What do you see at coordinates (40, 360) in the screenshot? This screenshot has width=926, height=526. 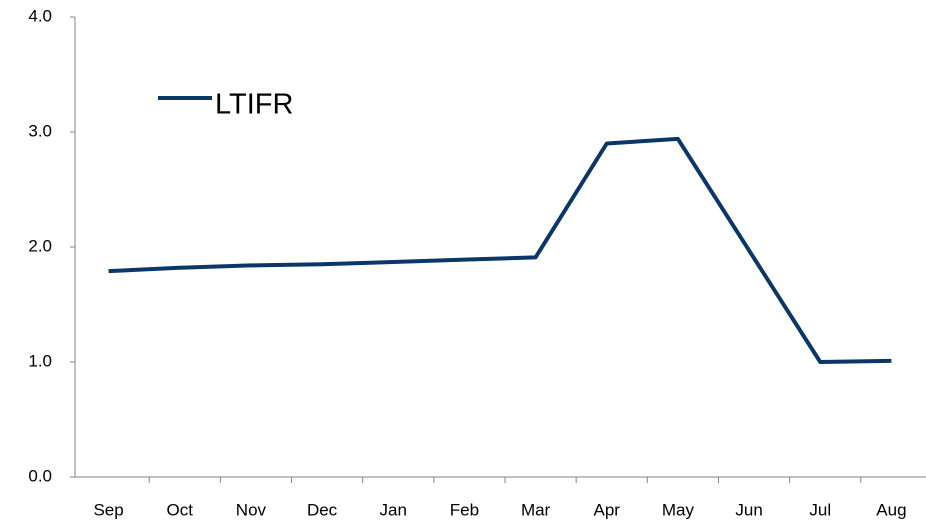 I see `y-tick-label: 1.0` at bounding box center [40, 360].